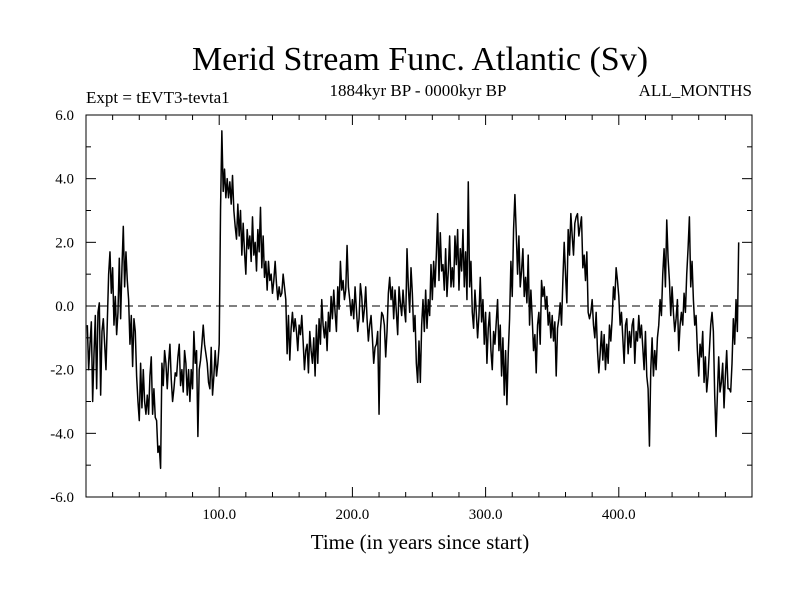 The image size is (800, 600). I want to click on x-tick-label: 400.0, so click(619, 515).